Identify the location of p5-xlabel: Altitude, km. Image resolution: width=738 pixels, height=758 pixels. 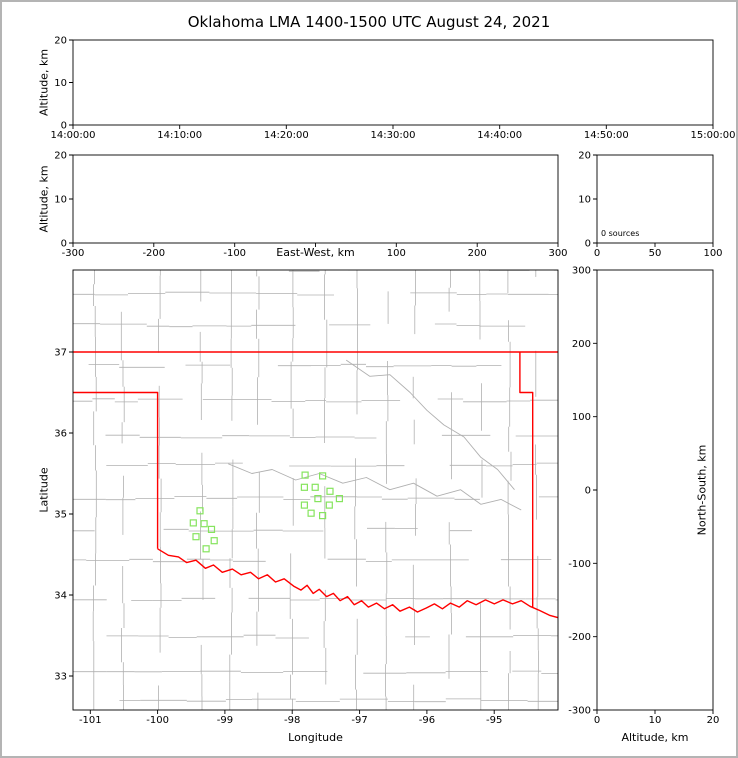
(654, 737).